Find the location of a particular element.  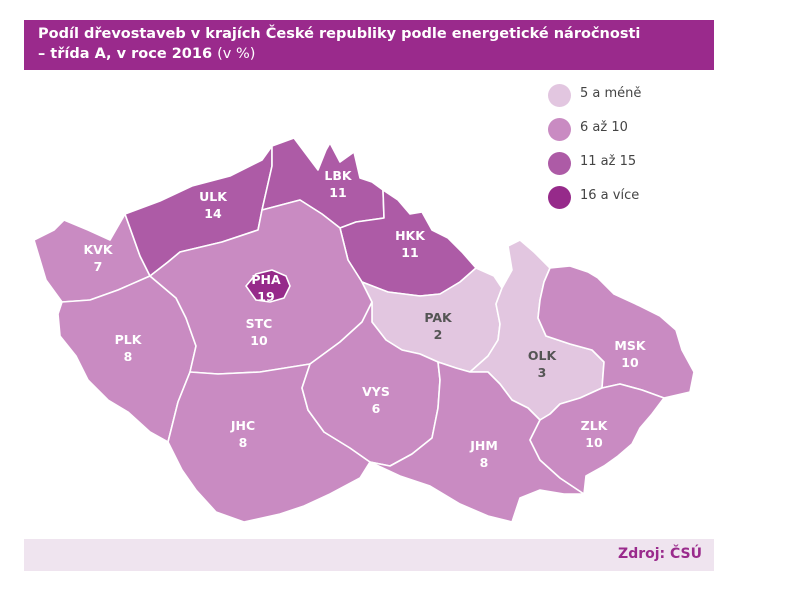

region-code-label: KVK is located at coordinates (98, 249).